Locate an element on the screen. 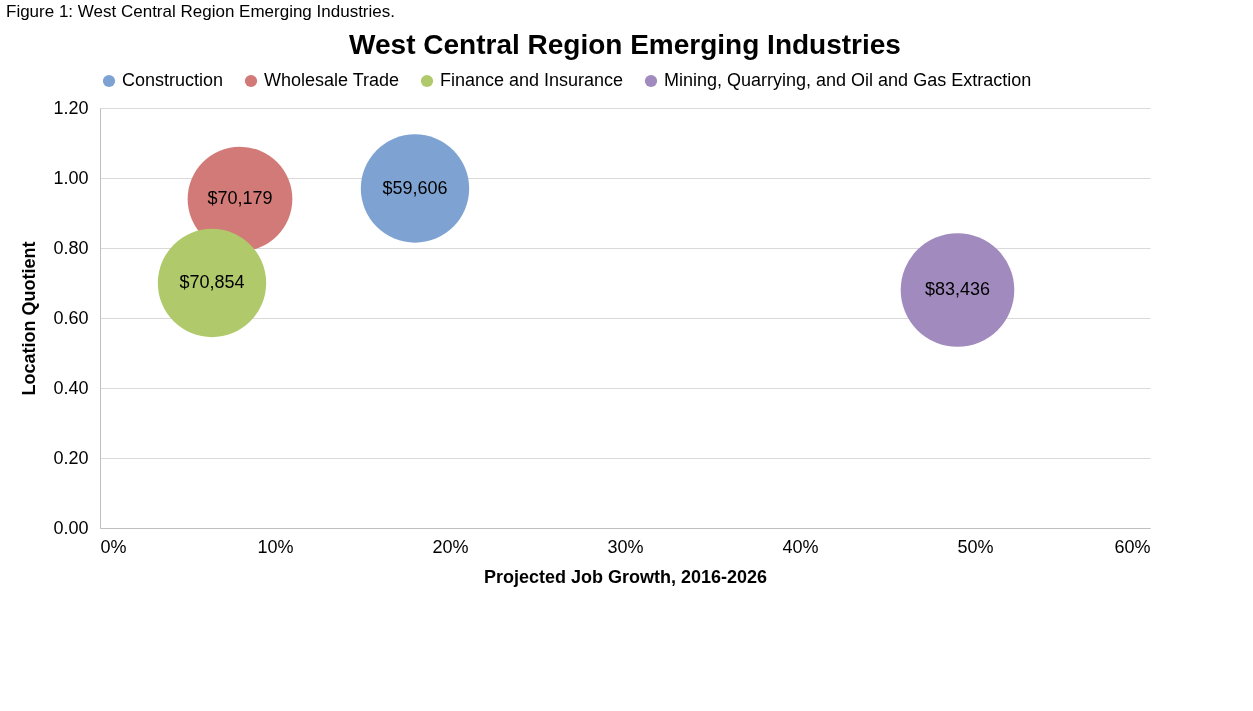  y-tick-label: 0.40 is located at coordinates (71, 387).